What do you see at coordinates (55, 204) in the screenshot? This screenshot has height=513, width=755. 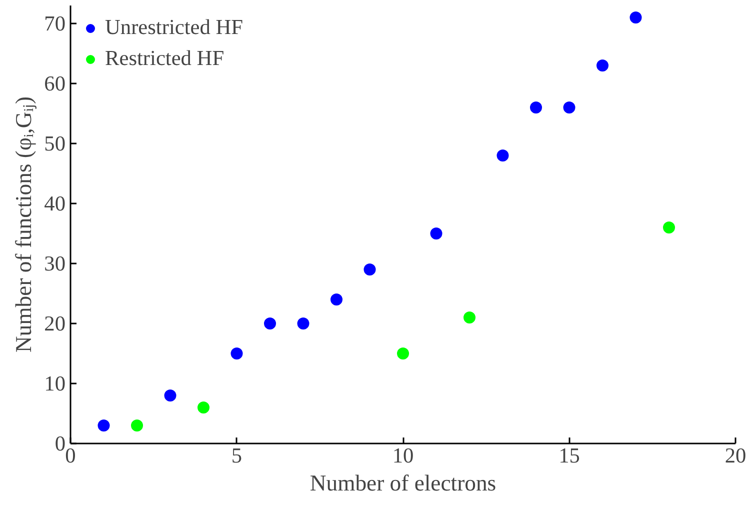 I see `y-tick-label: 40` at bounding box center [55, 204].